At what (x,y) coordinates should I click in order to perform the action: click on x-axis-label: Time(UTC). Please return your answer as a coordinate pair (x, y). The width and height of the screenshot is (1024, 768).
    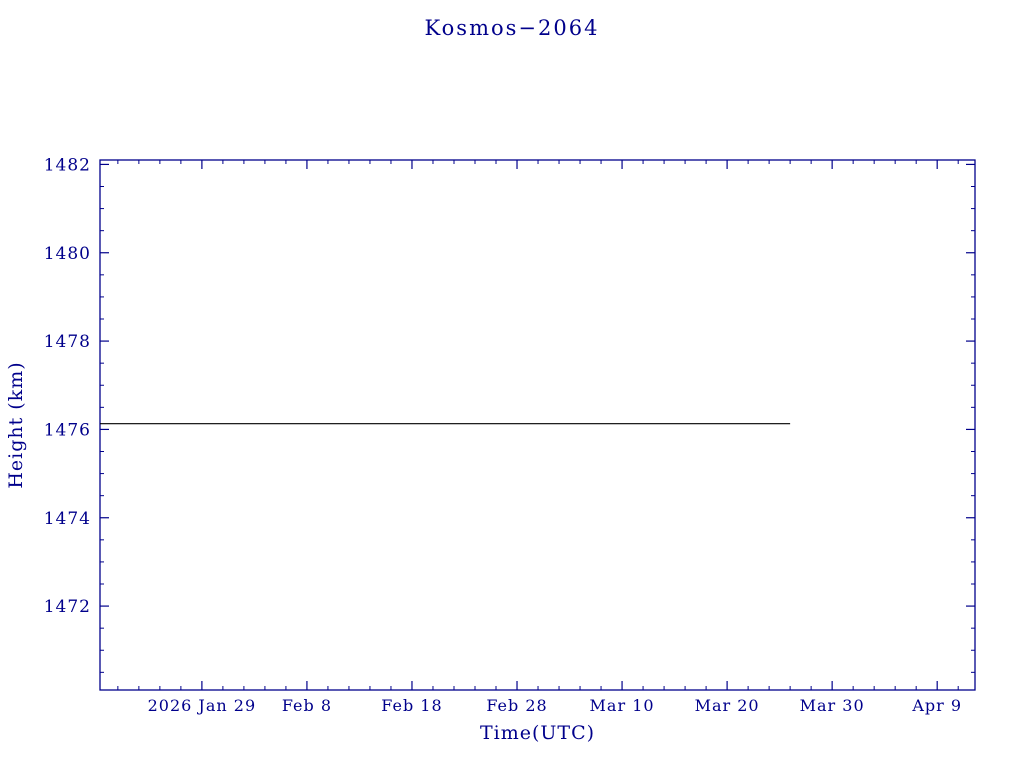
    Looking at the image, I should click on (537, 733).